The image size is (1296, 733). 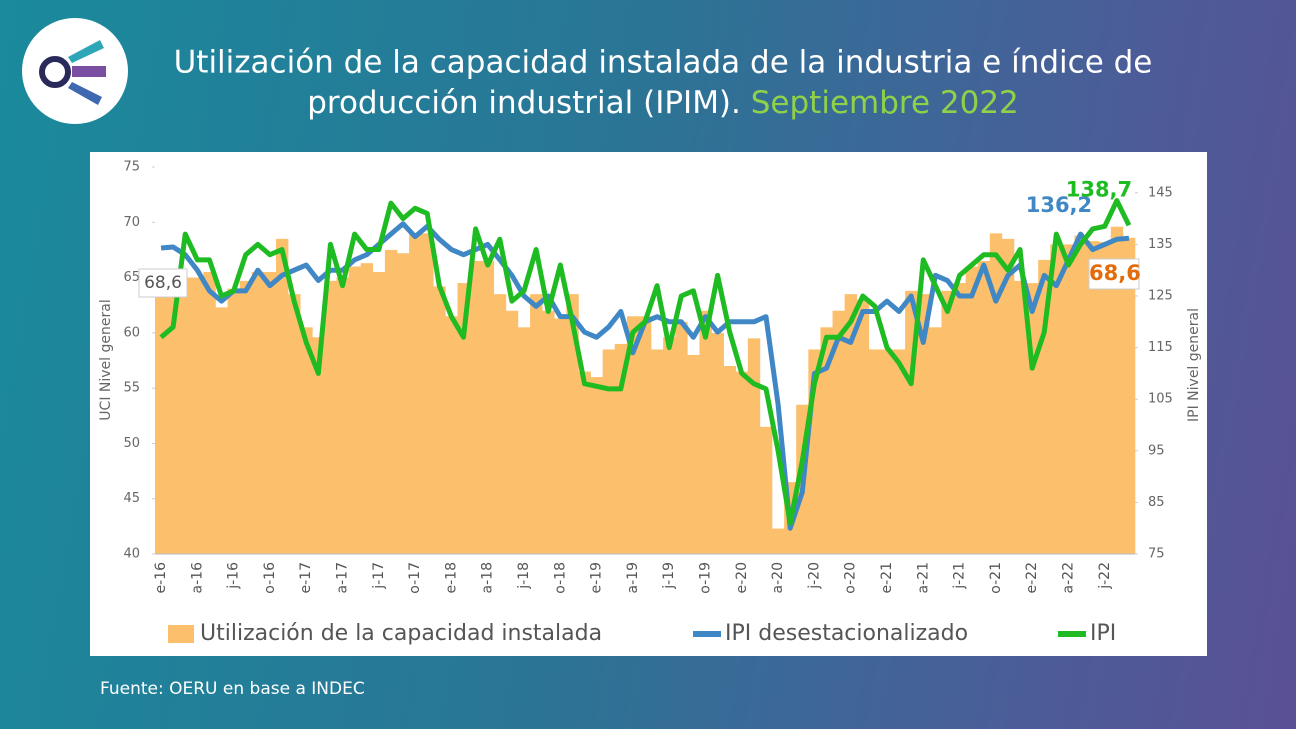 What do you see at coordinates (306, 577) in the screenshot?
I see `x-tick-label: e-17` at bounding box center [306, 577].